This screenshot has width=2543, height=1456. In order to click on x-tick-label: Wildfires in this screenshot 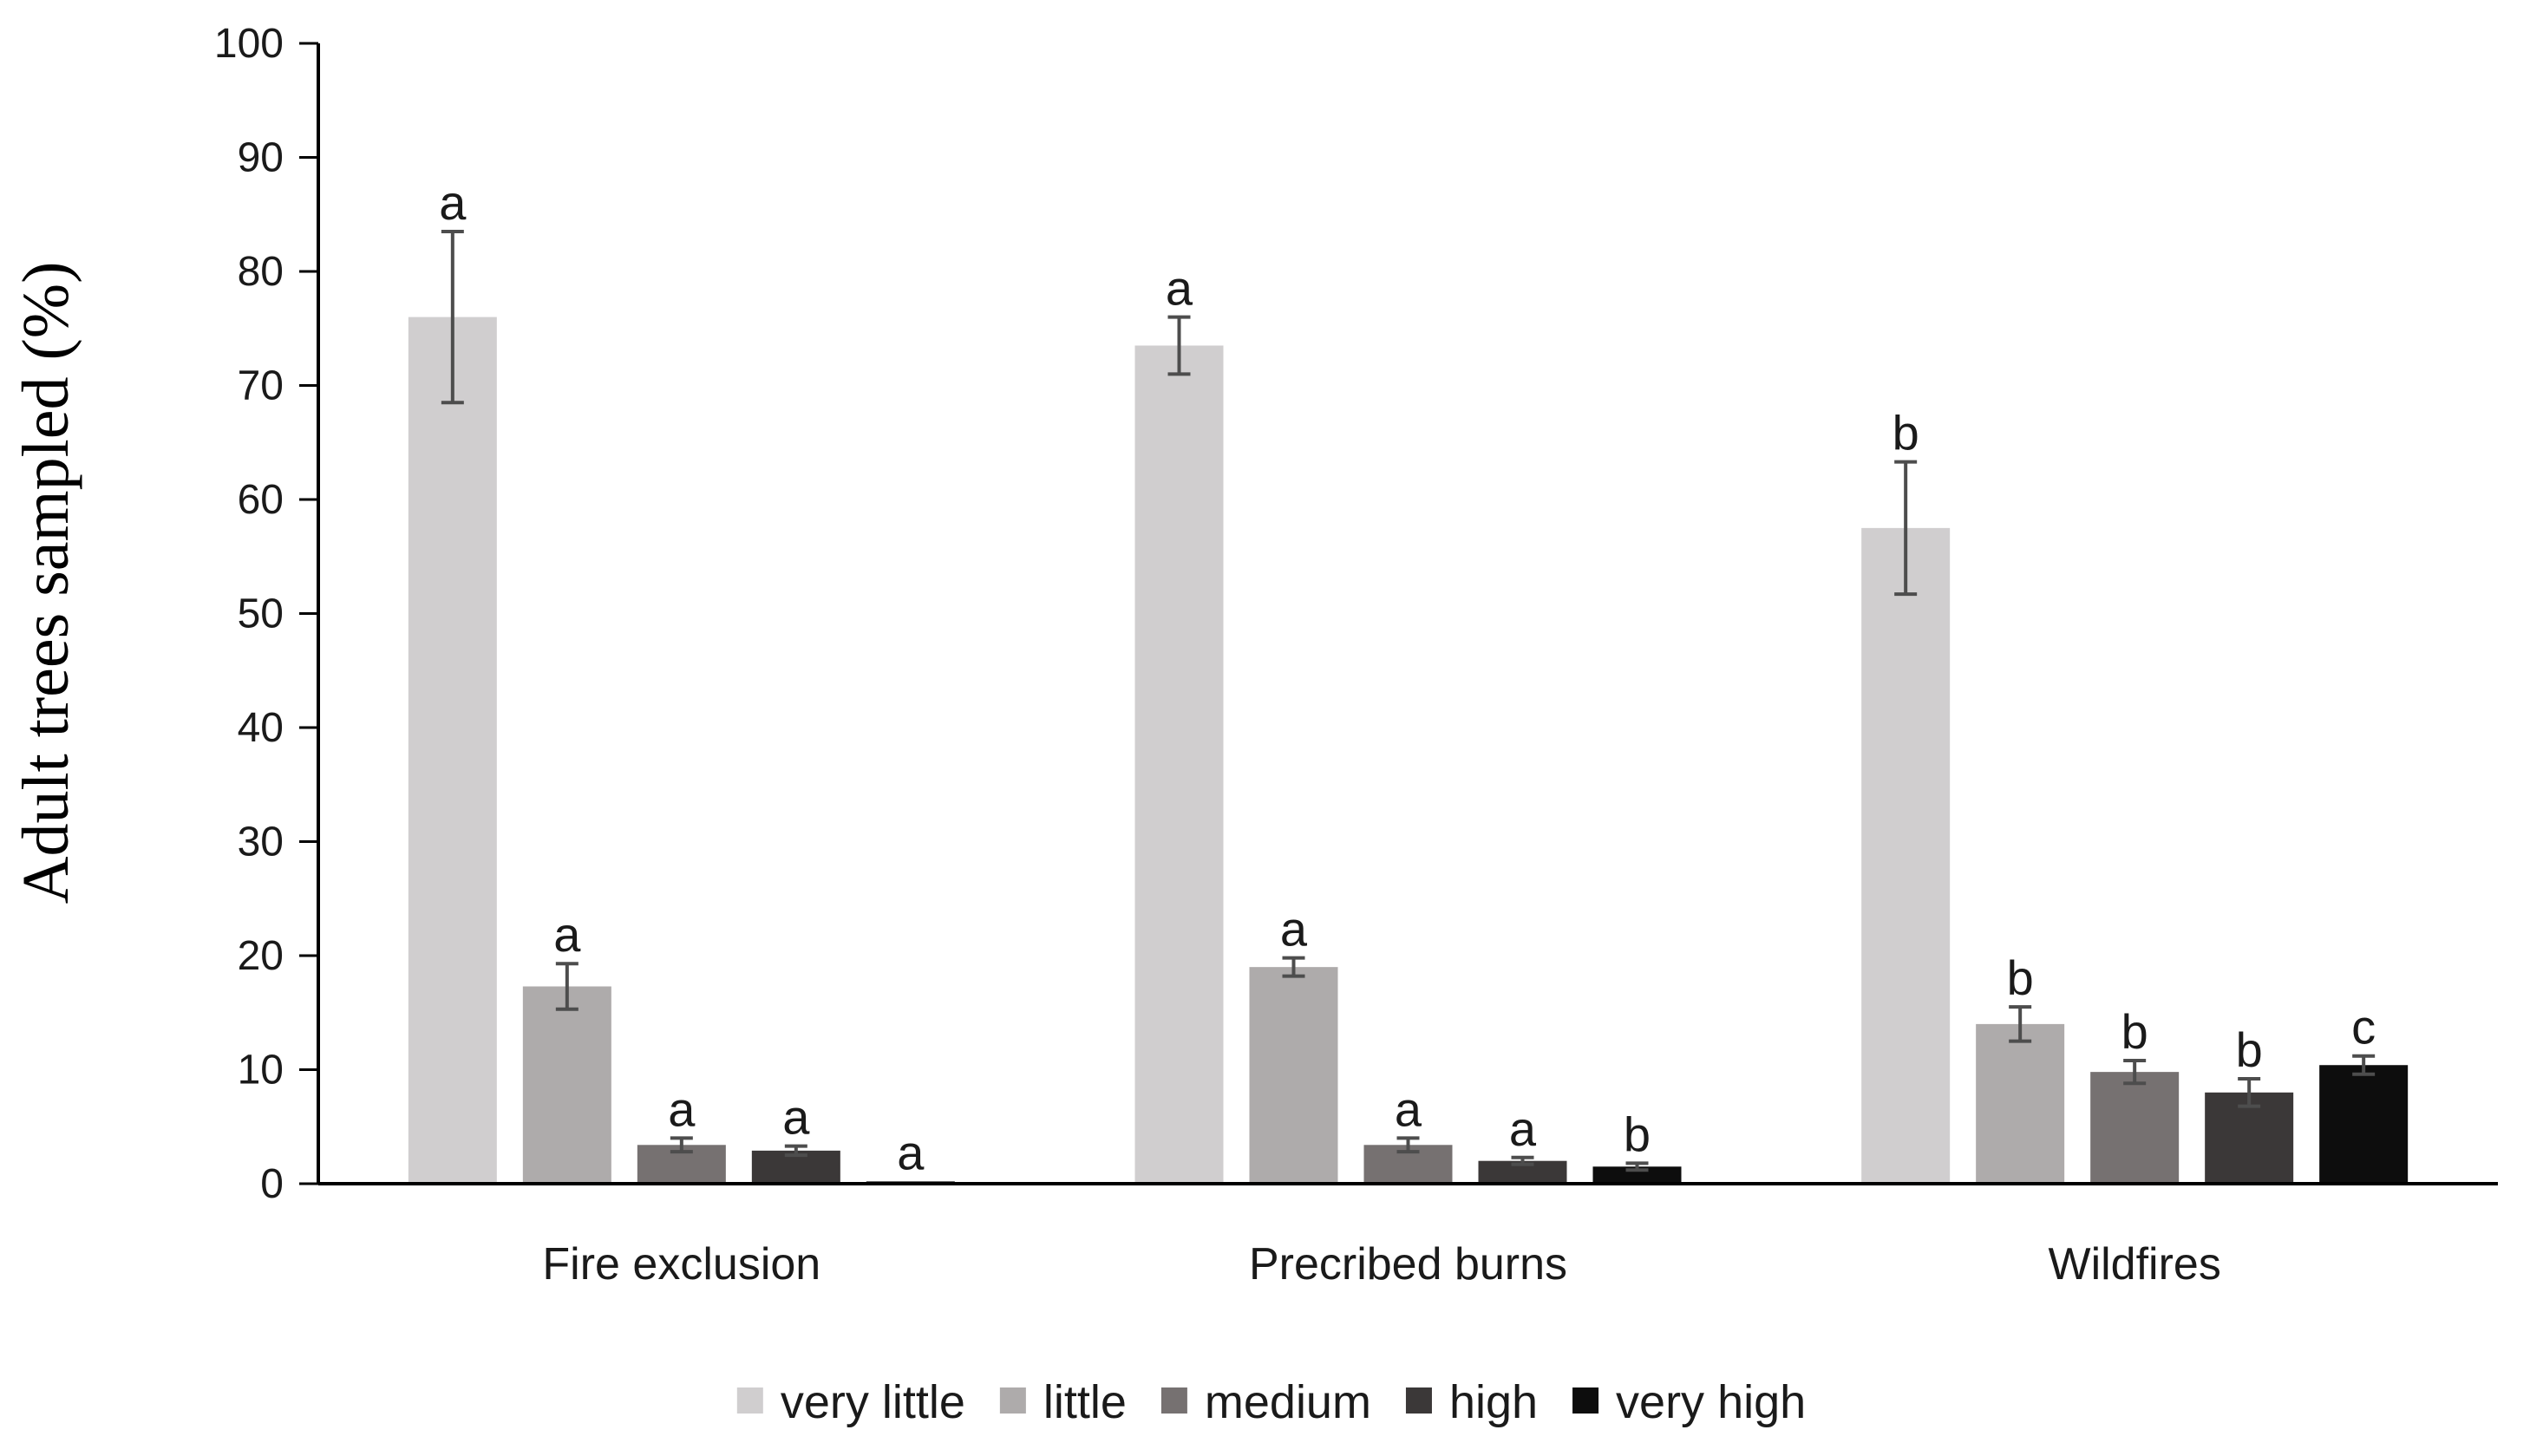, I will do `click(2134, 1264)`.